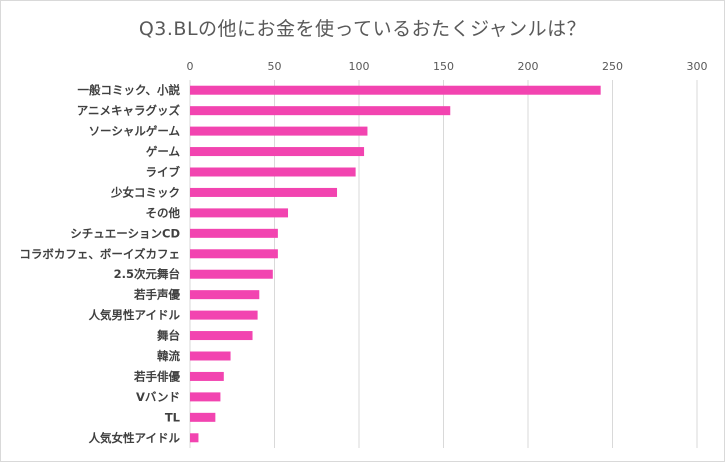 Image resolution: width=725 pixels, height=462 pixels. What do you see at coordinates (147, 274) in the screenshot?
I see `category-label: 2.5次元舞台` at bounding box center [147, 274].